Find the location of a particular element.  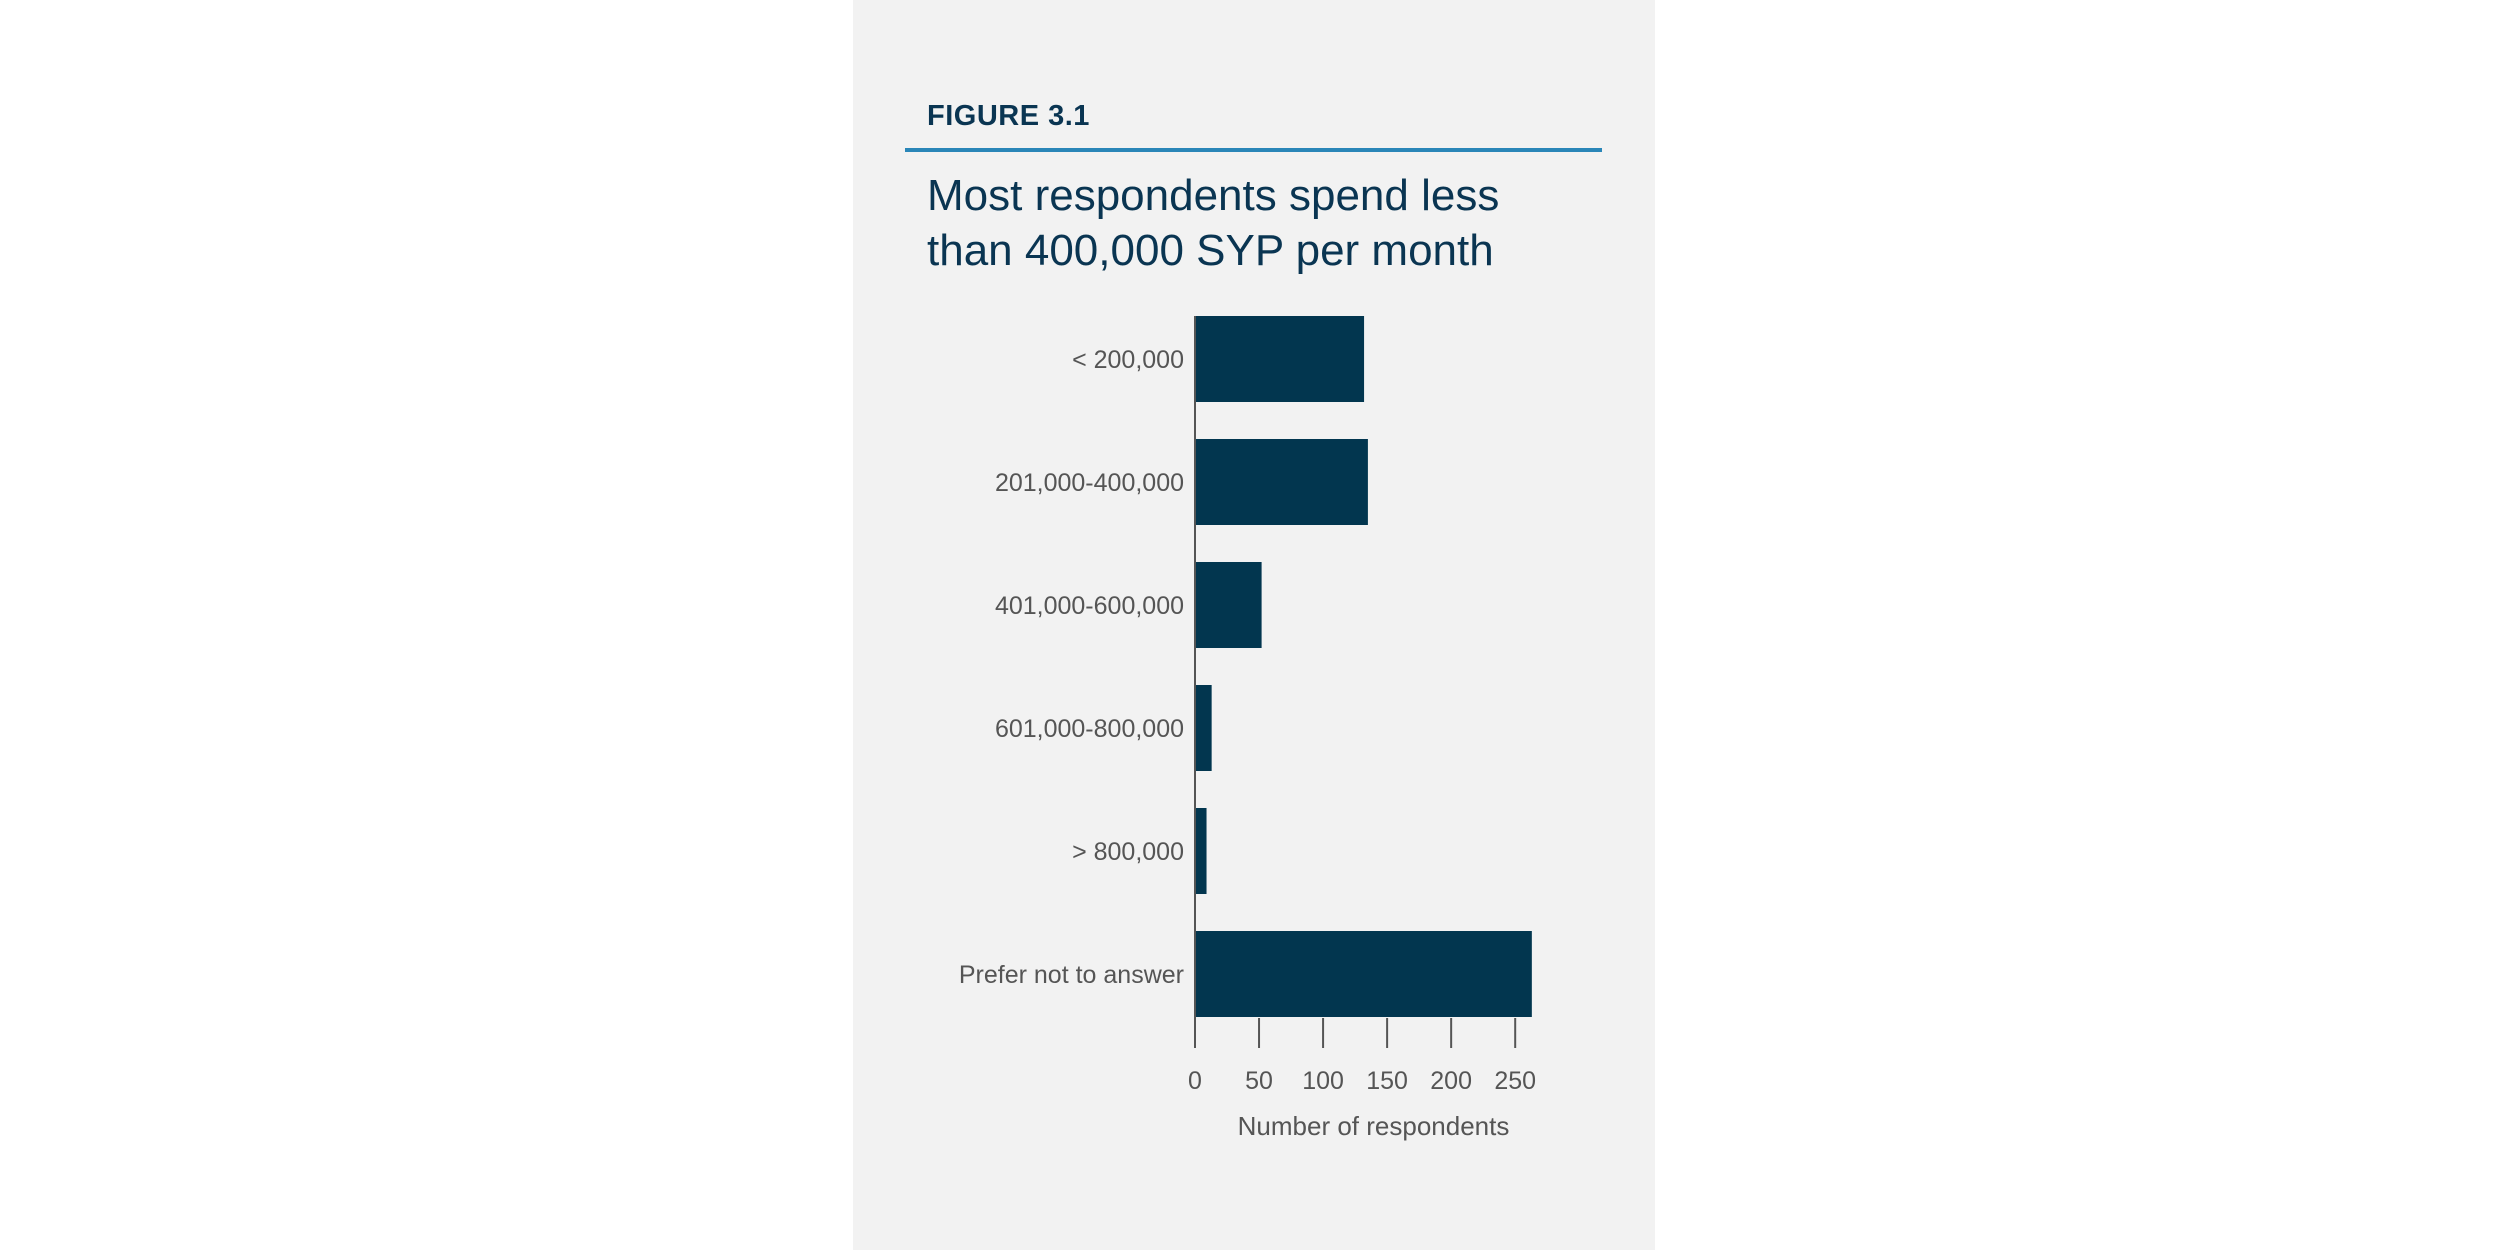

x-tick-label-2: 100 is located at coordinates (1323, 1081).